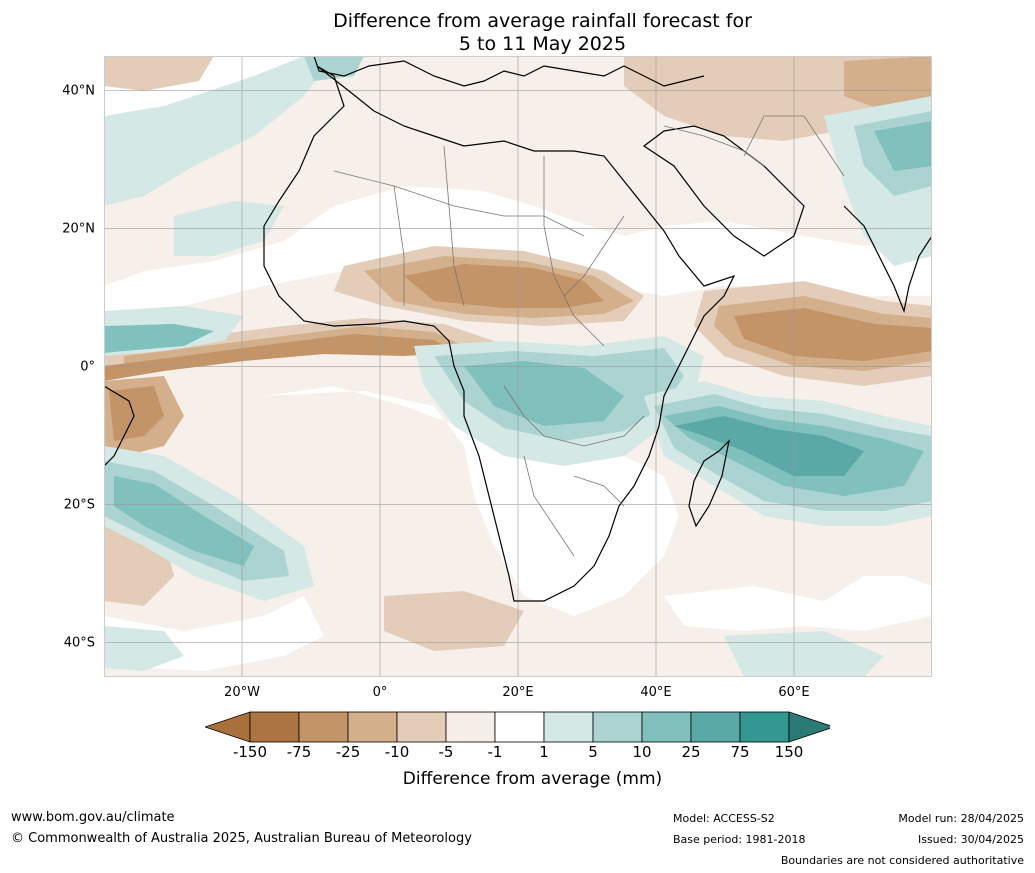 The image size is (1035, 873). I want to click on footer-issued: Issued: 30/04/2025, so click(970, 839).